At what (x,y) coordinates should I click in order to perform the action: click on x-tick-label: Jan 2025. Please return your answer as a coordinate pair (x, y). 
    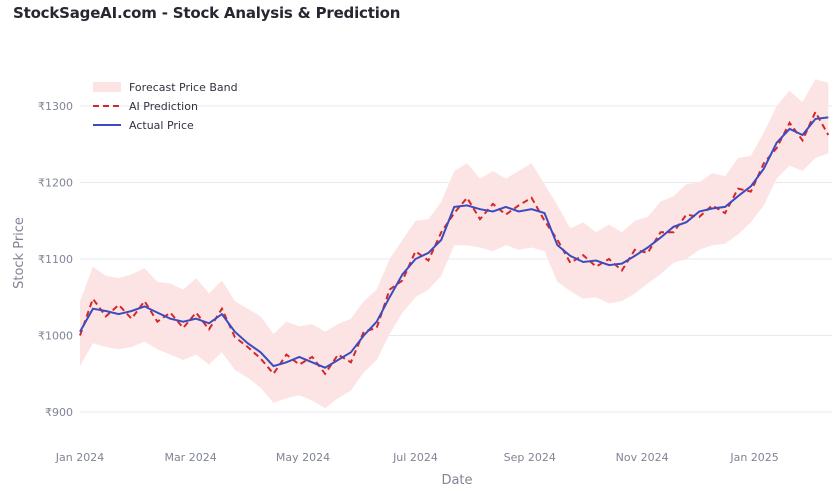
    Looking at the image, I should click on (753, 457).